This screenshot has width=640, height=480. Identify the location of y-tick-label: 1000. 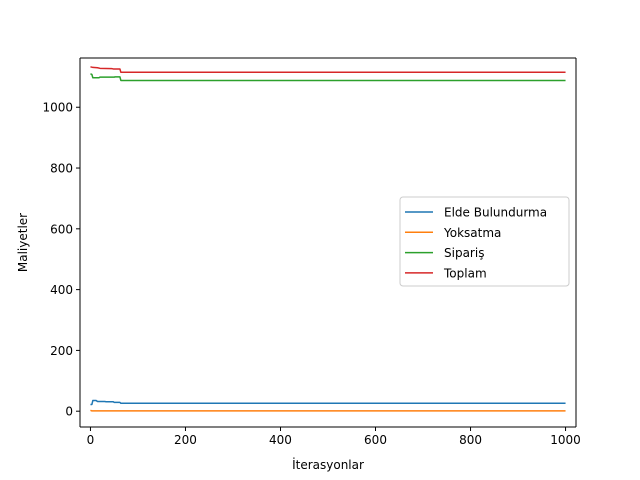
(57, 108).